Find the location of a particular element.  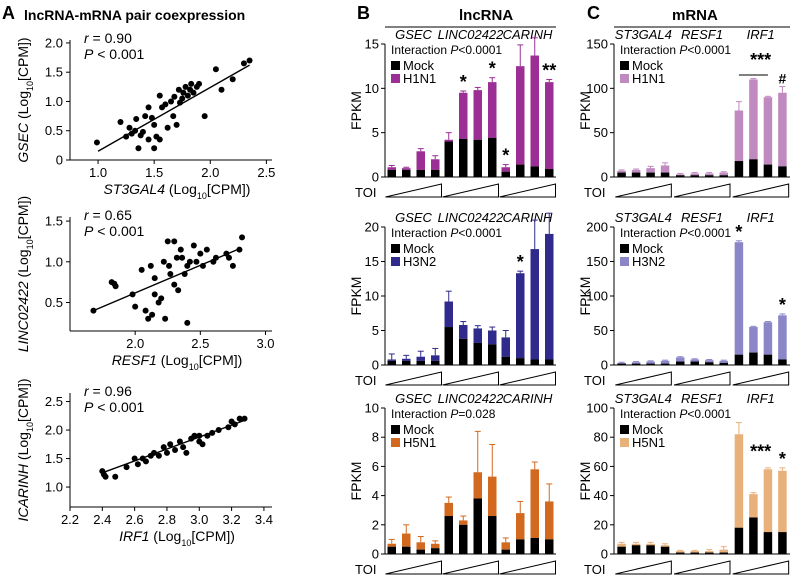

stat-p: P < 0.001 is located at coordinates (114, 54).